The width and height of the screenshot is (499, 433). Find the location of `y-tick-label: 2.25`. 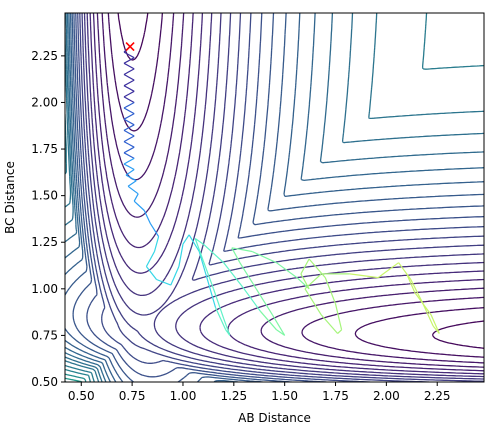

y-tick-label: 2.25 is located at coordinates (44, 56).